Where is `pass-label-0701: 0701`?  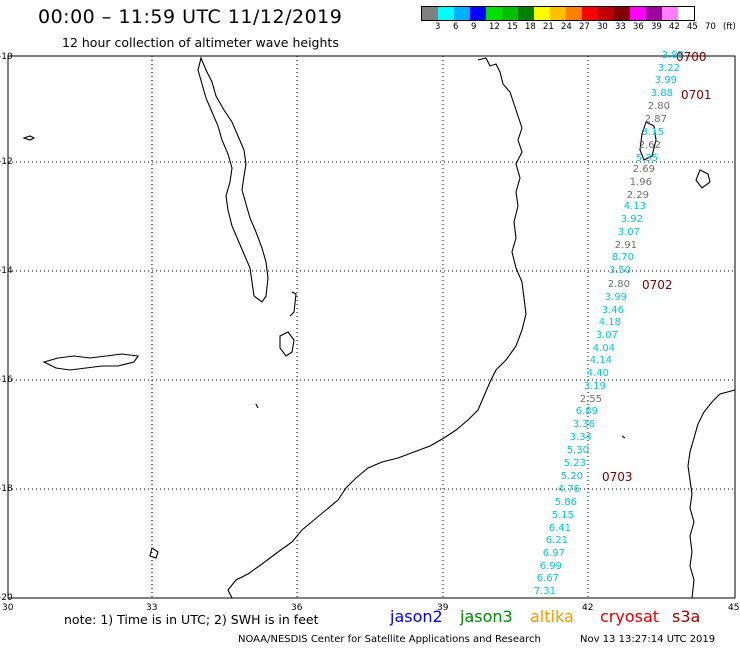 pass-label-0701: 0701 is located at coordinates (696, 95).